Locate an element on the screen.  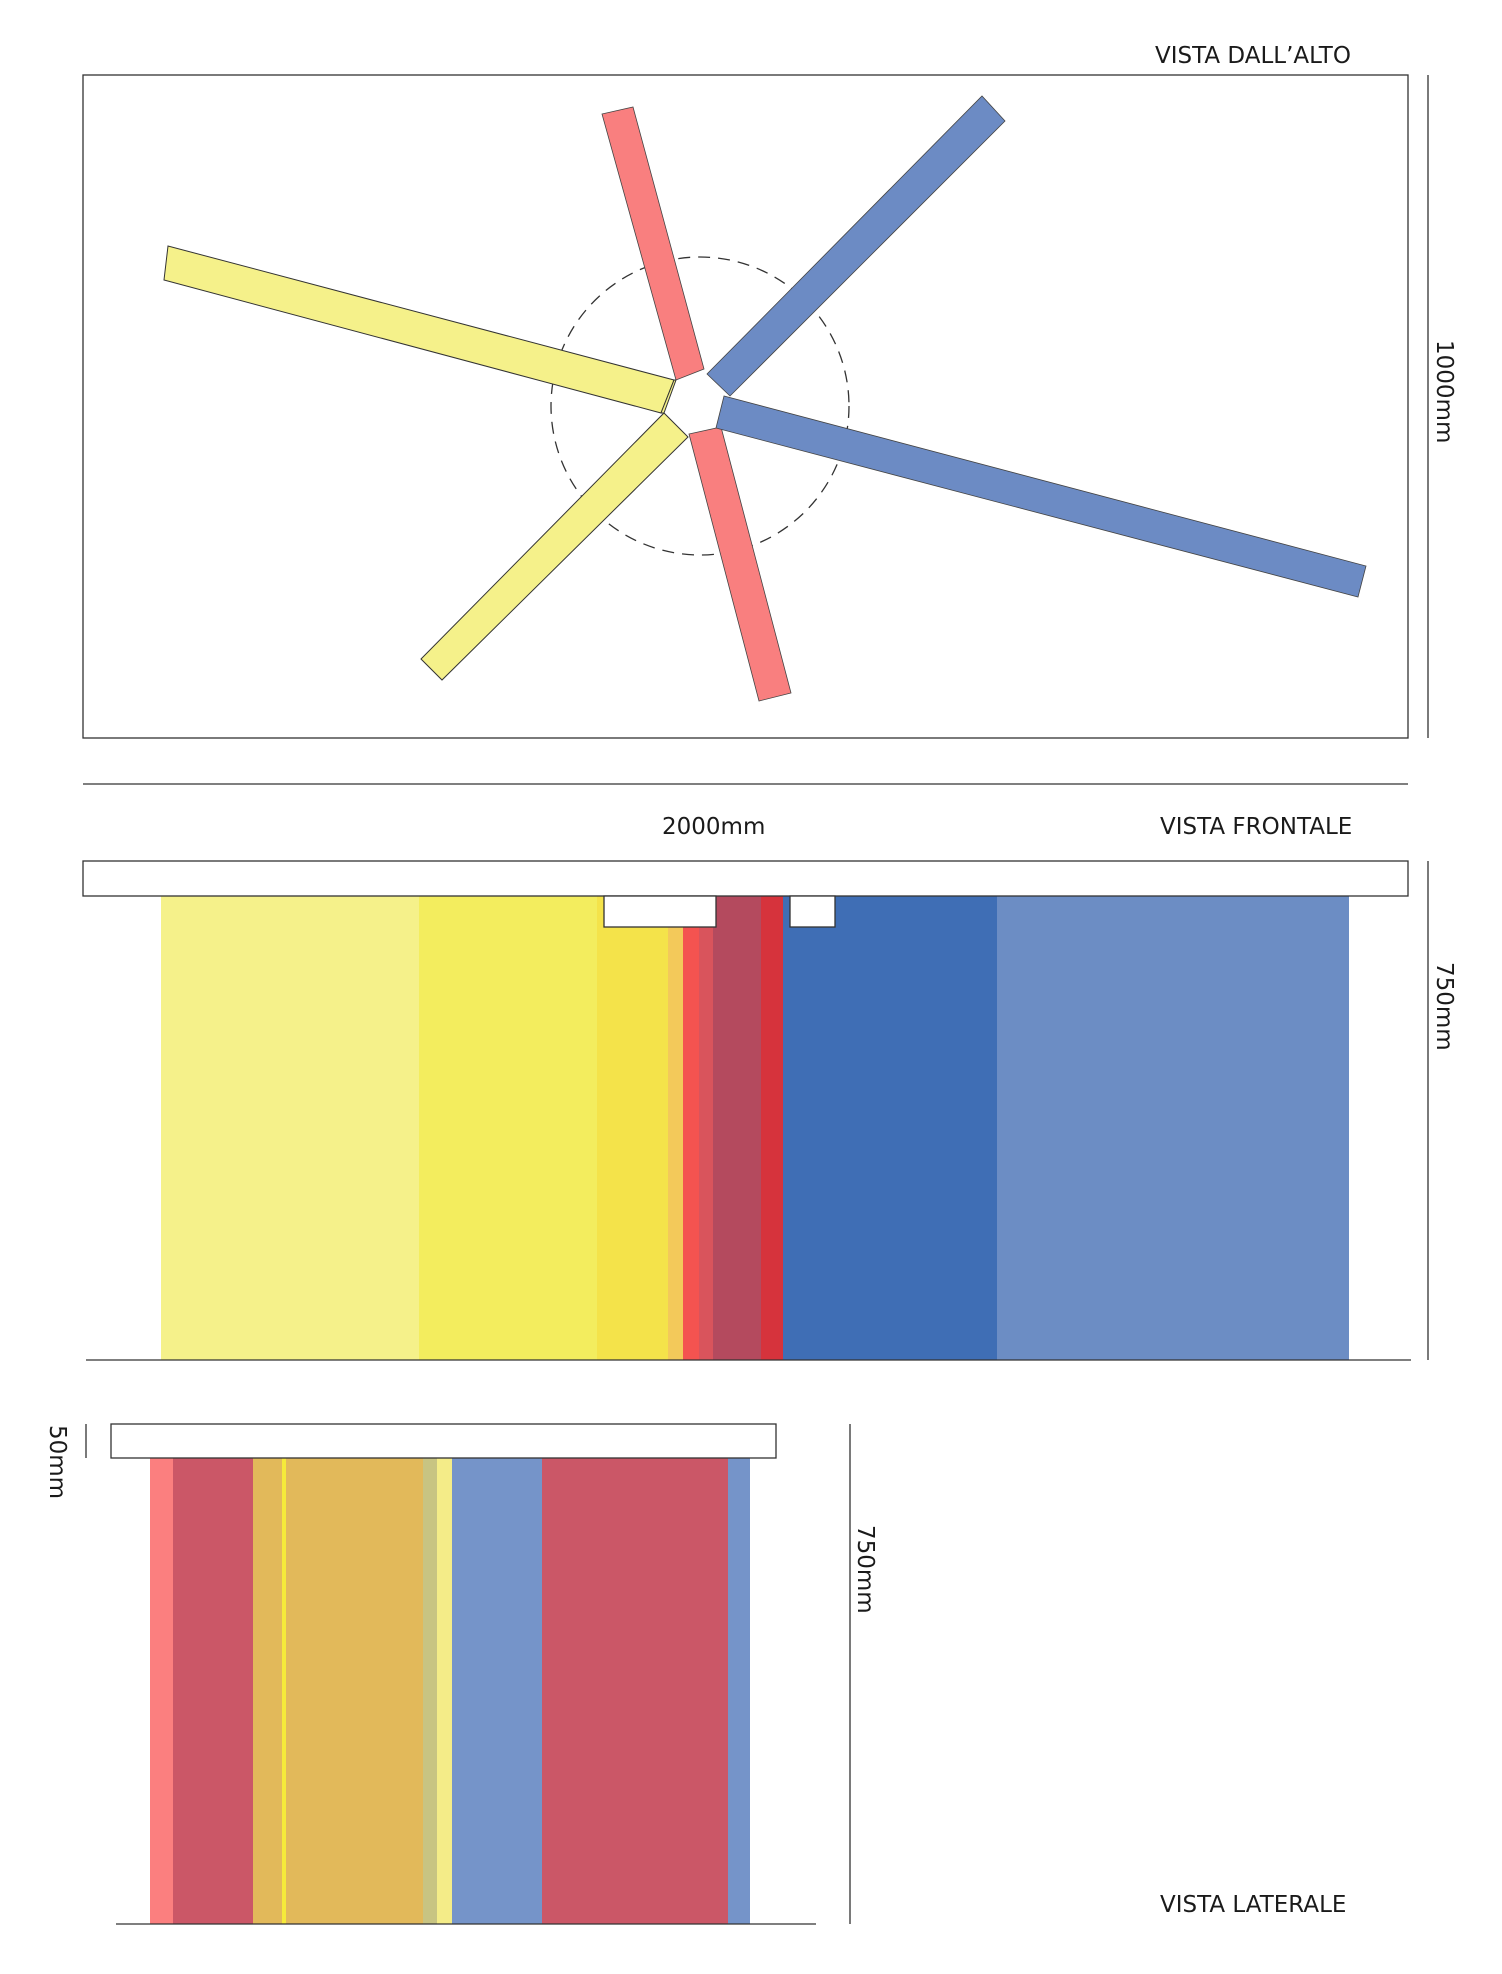
front-width-label: 2000mm is located at coordinates (713, 827).